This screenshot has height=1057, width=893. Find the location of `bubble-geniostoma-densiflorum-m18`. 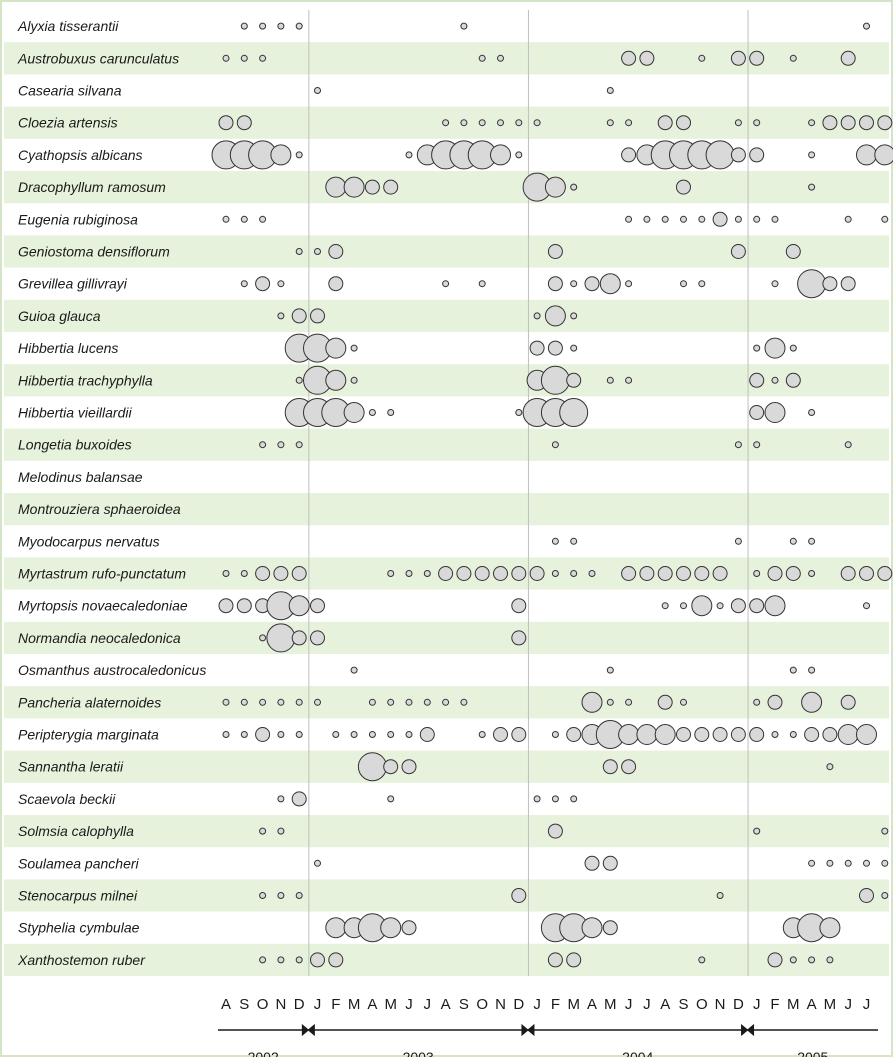

bubble-geniostoma-densiflorum-m18 is located at coordinates (555, 251).